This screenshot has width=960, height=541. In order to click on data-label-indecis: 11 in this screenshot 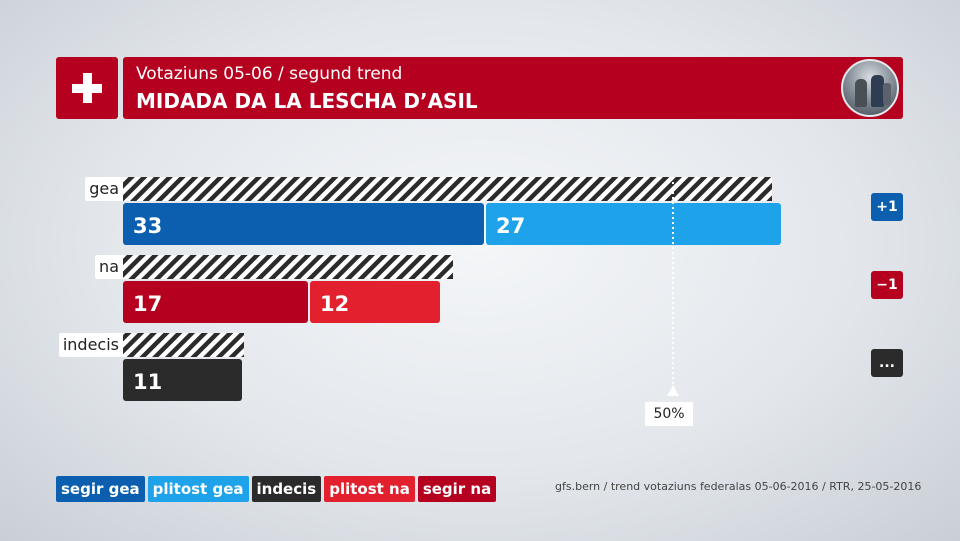, I will do `click(147, 382)`.